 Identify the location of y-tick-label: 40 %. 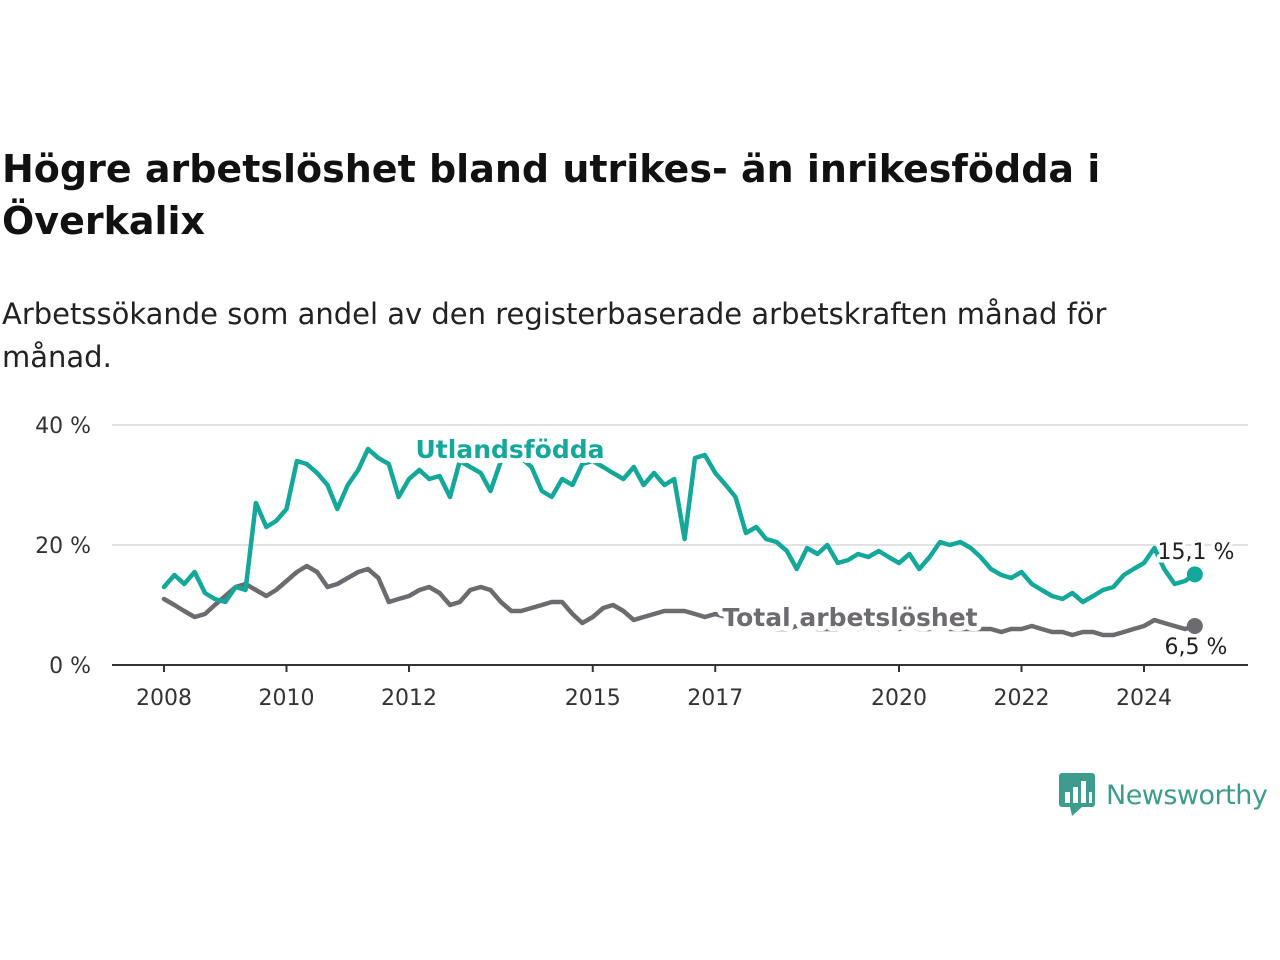
(63, 426).